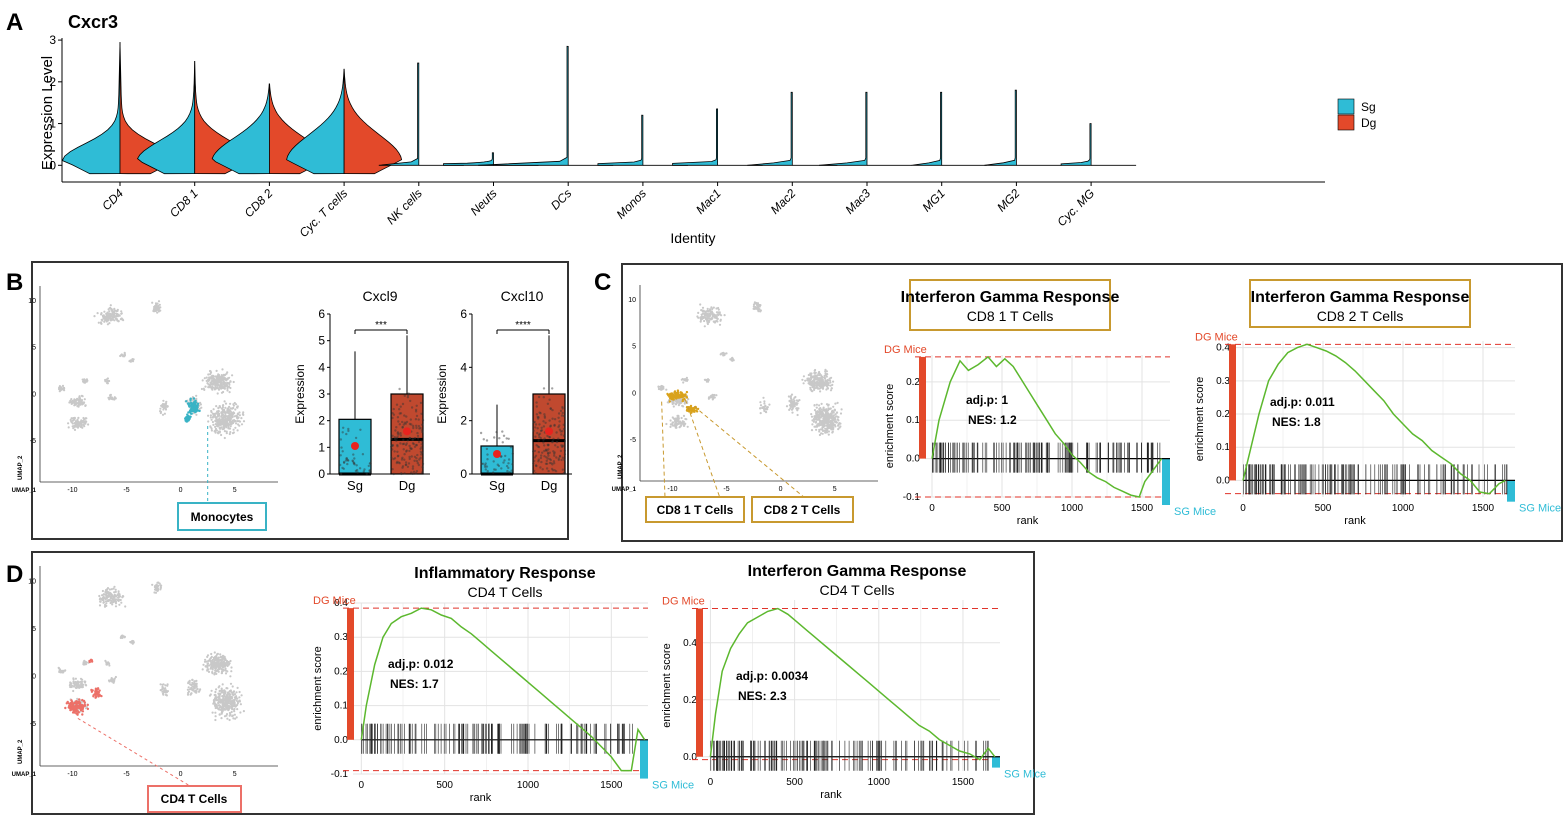 This screenshot has height=817, width=1568. What do you see at coordinates (463, 421) in the screenshot?
I see `boxplot-y-tick-label: 2` at bounding box center [463, 421].